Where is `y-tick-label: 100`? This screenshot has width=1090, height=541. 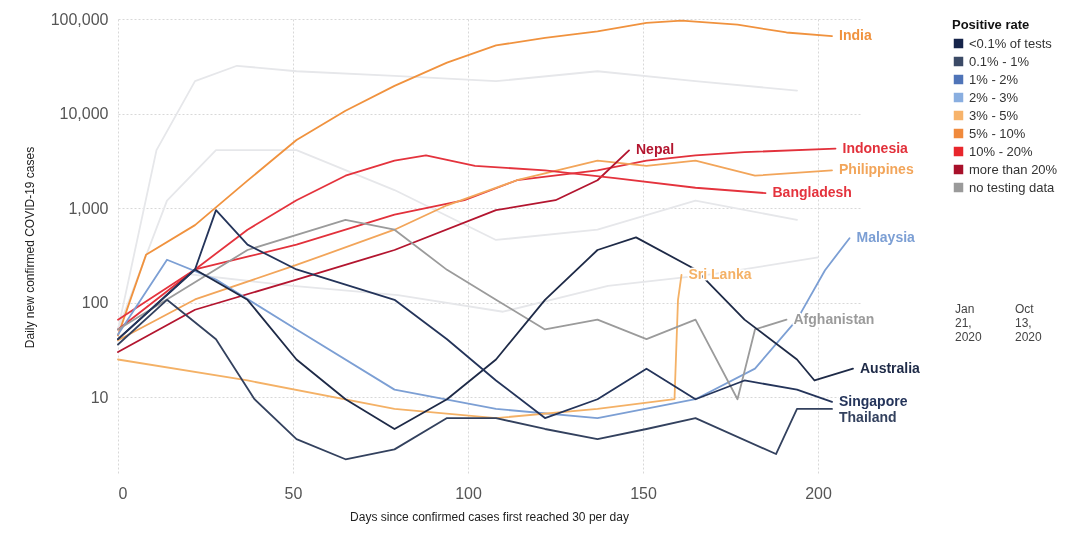
y-tick-label: 100 is located at coordinates (95, 303).